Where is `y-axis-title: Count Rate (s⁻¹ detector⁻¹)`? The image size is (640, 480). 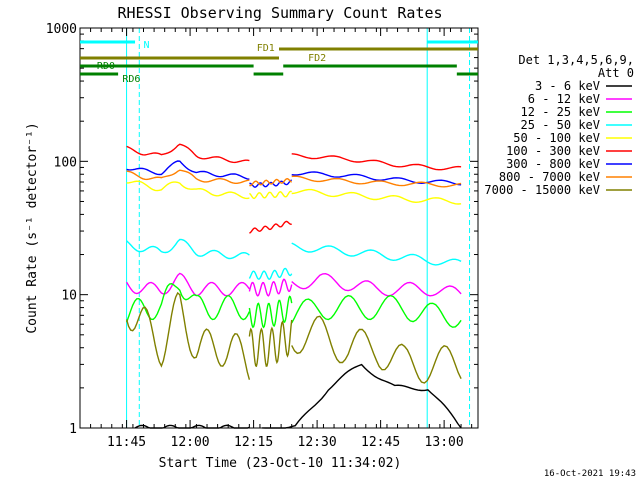
y-axis-title: Count Rate (s⁻¹ detector⁻¹) is located at coordinates (32, 227).